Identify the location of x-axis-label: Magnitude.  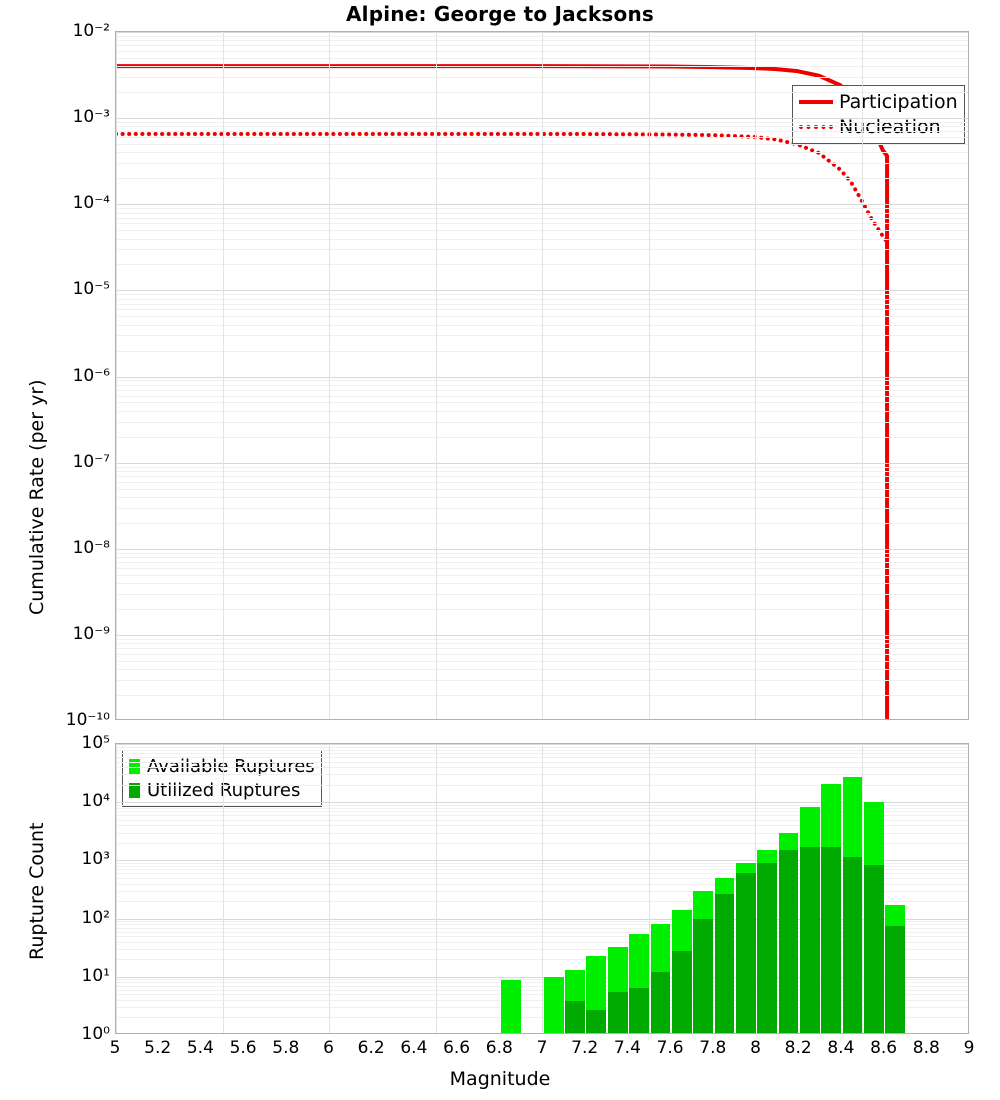
(500, 1079).